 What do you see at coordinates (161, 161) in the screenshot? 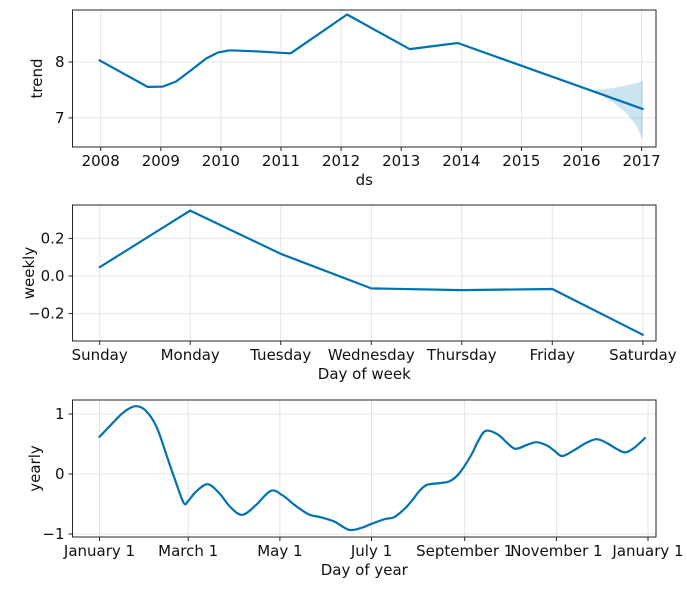
I see `x-tick-label: 2009` at bounding box center [161, 161].